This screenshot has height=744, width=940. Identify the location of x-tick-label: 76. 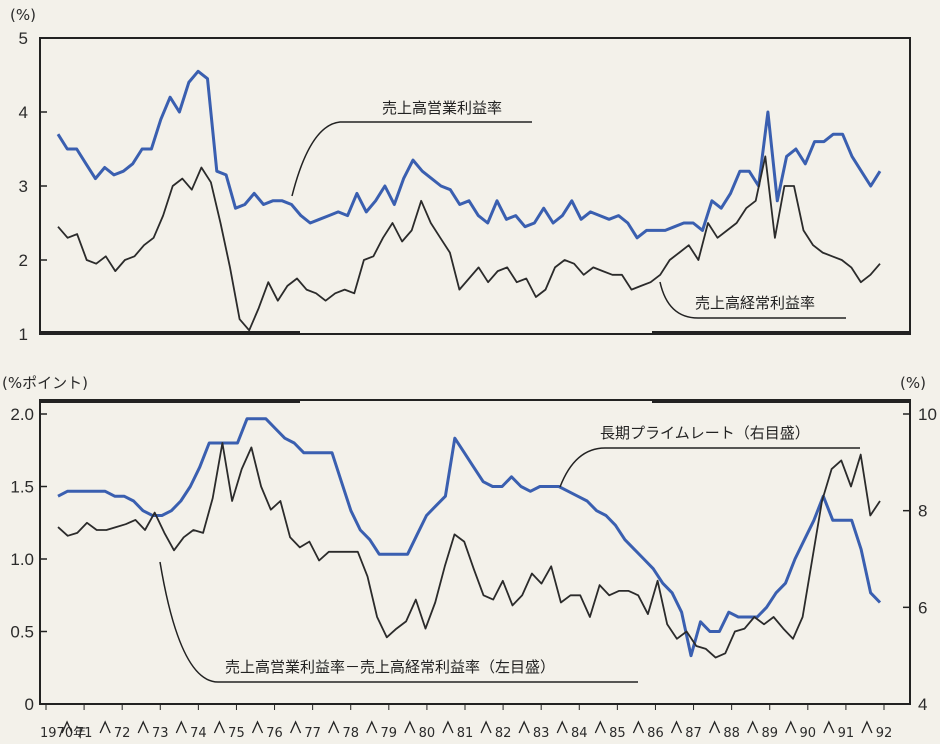
(274, 733).